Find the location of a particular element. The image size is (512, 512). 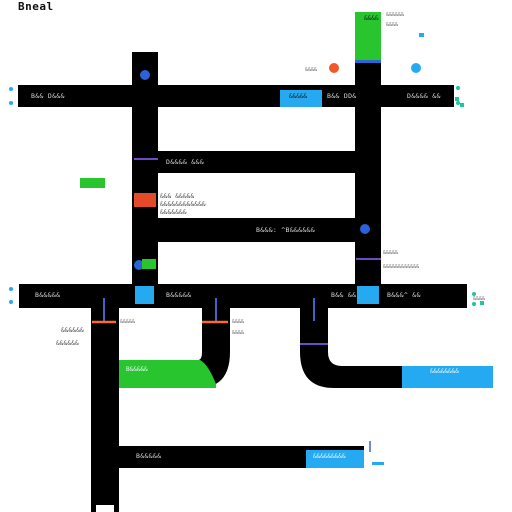

map-title: Bneal is located at coordinates (36, 6).